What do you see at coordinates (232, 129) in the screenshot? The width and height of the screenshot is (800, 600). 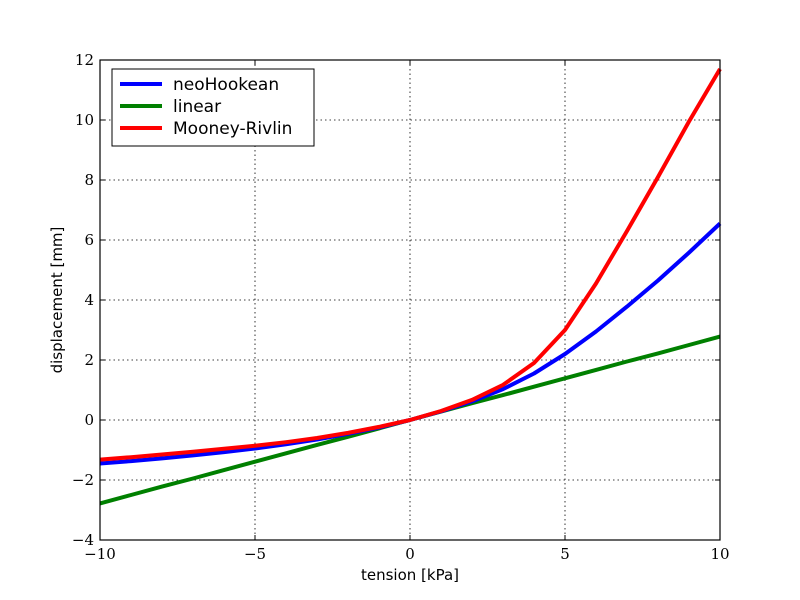 I see `legend-label-mooney-rivlin: Mooney-Rivlin` at bounding box center [232, 129].